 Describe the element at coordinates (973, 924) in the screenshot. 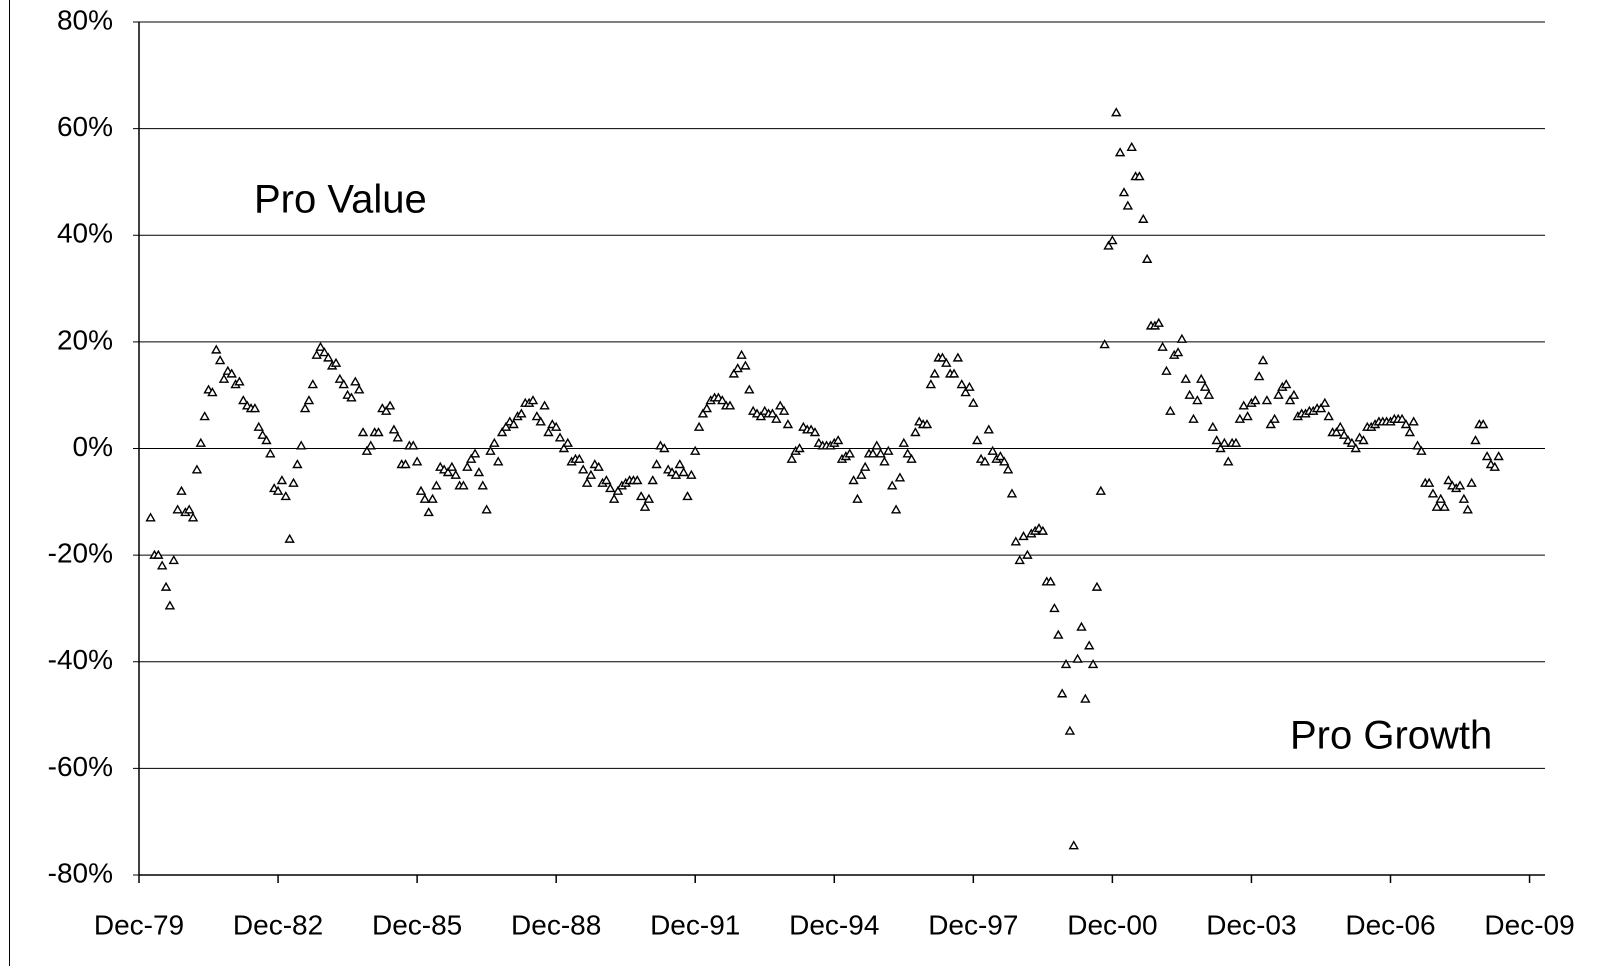

I see `x-tick-label: Dec-97` at that location.